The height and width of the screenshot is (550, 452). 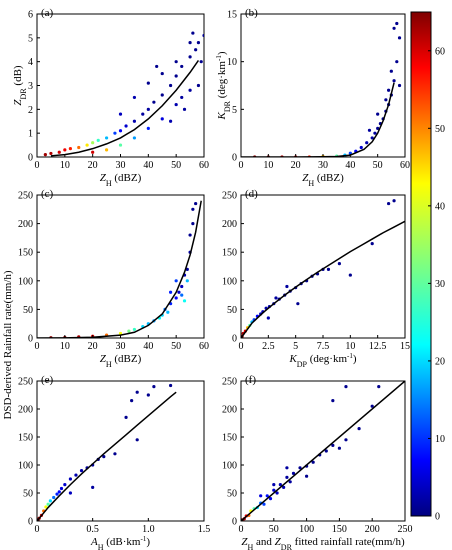 What do you see at coordinates (223, 85) in the screenshot?
I see `y-axis-label: KDR (deg·km-1)` at bounding box center [223, 85].